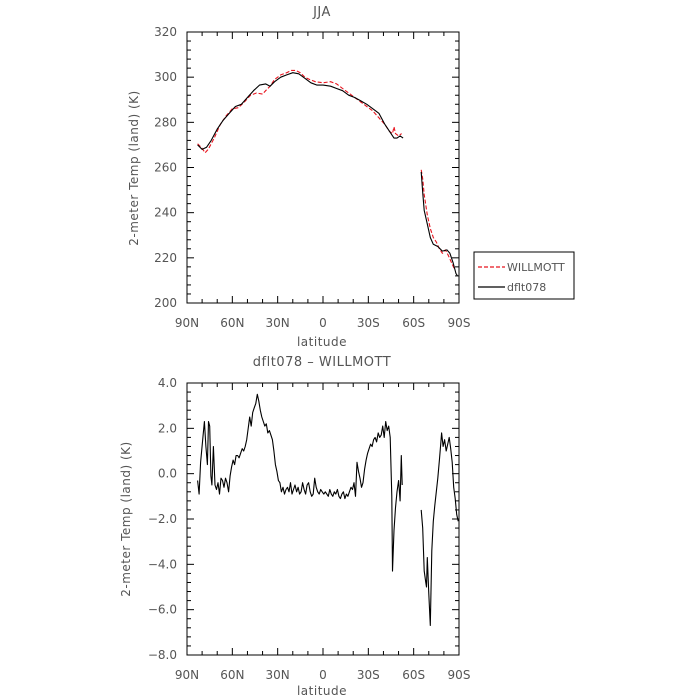 The height and width of the screenshot is (700, 700). Describe the element at coordinates (165, 168) in the screenshot. I see `y-tick-label: 260` at that location.